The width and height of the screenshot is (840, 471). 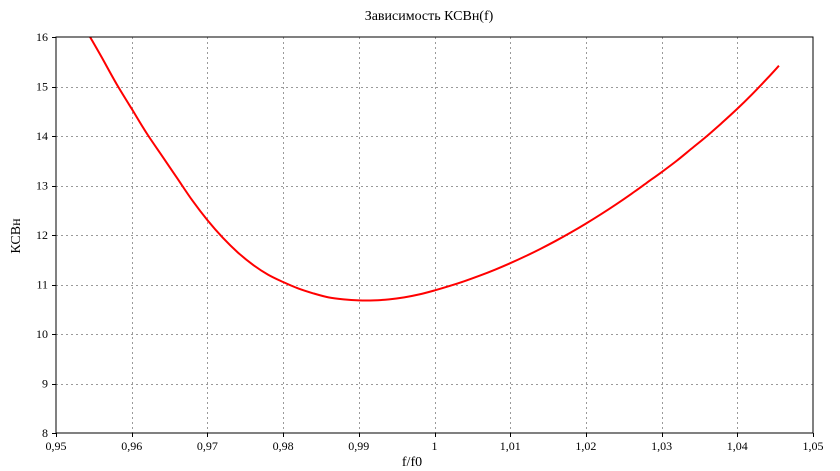 What do you see at coordinates (42, 37) in the screenshot?
I see `y-tick-label: 16` at bounding box center [42, 37].